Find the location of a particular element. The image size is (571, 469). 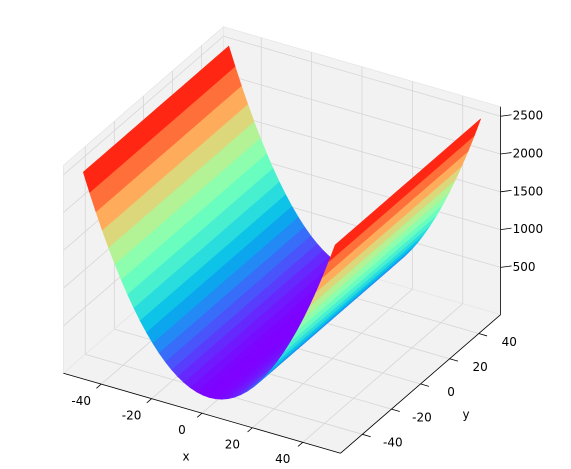

x-axis-label: x is located at coordinates (185, 457).